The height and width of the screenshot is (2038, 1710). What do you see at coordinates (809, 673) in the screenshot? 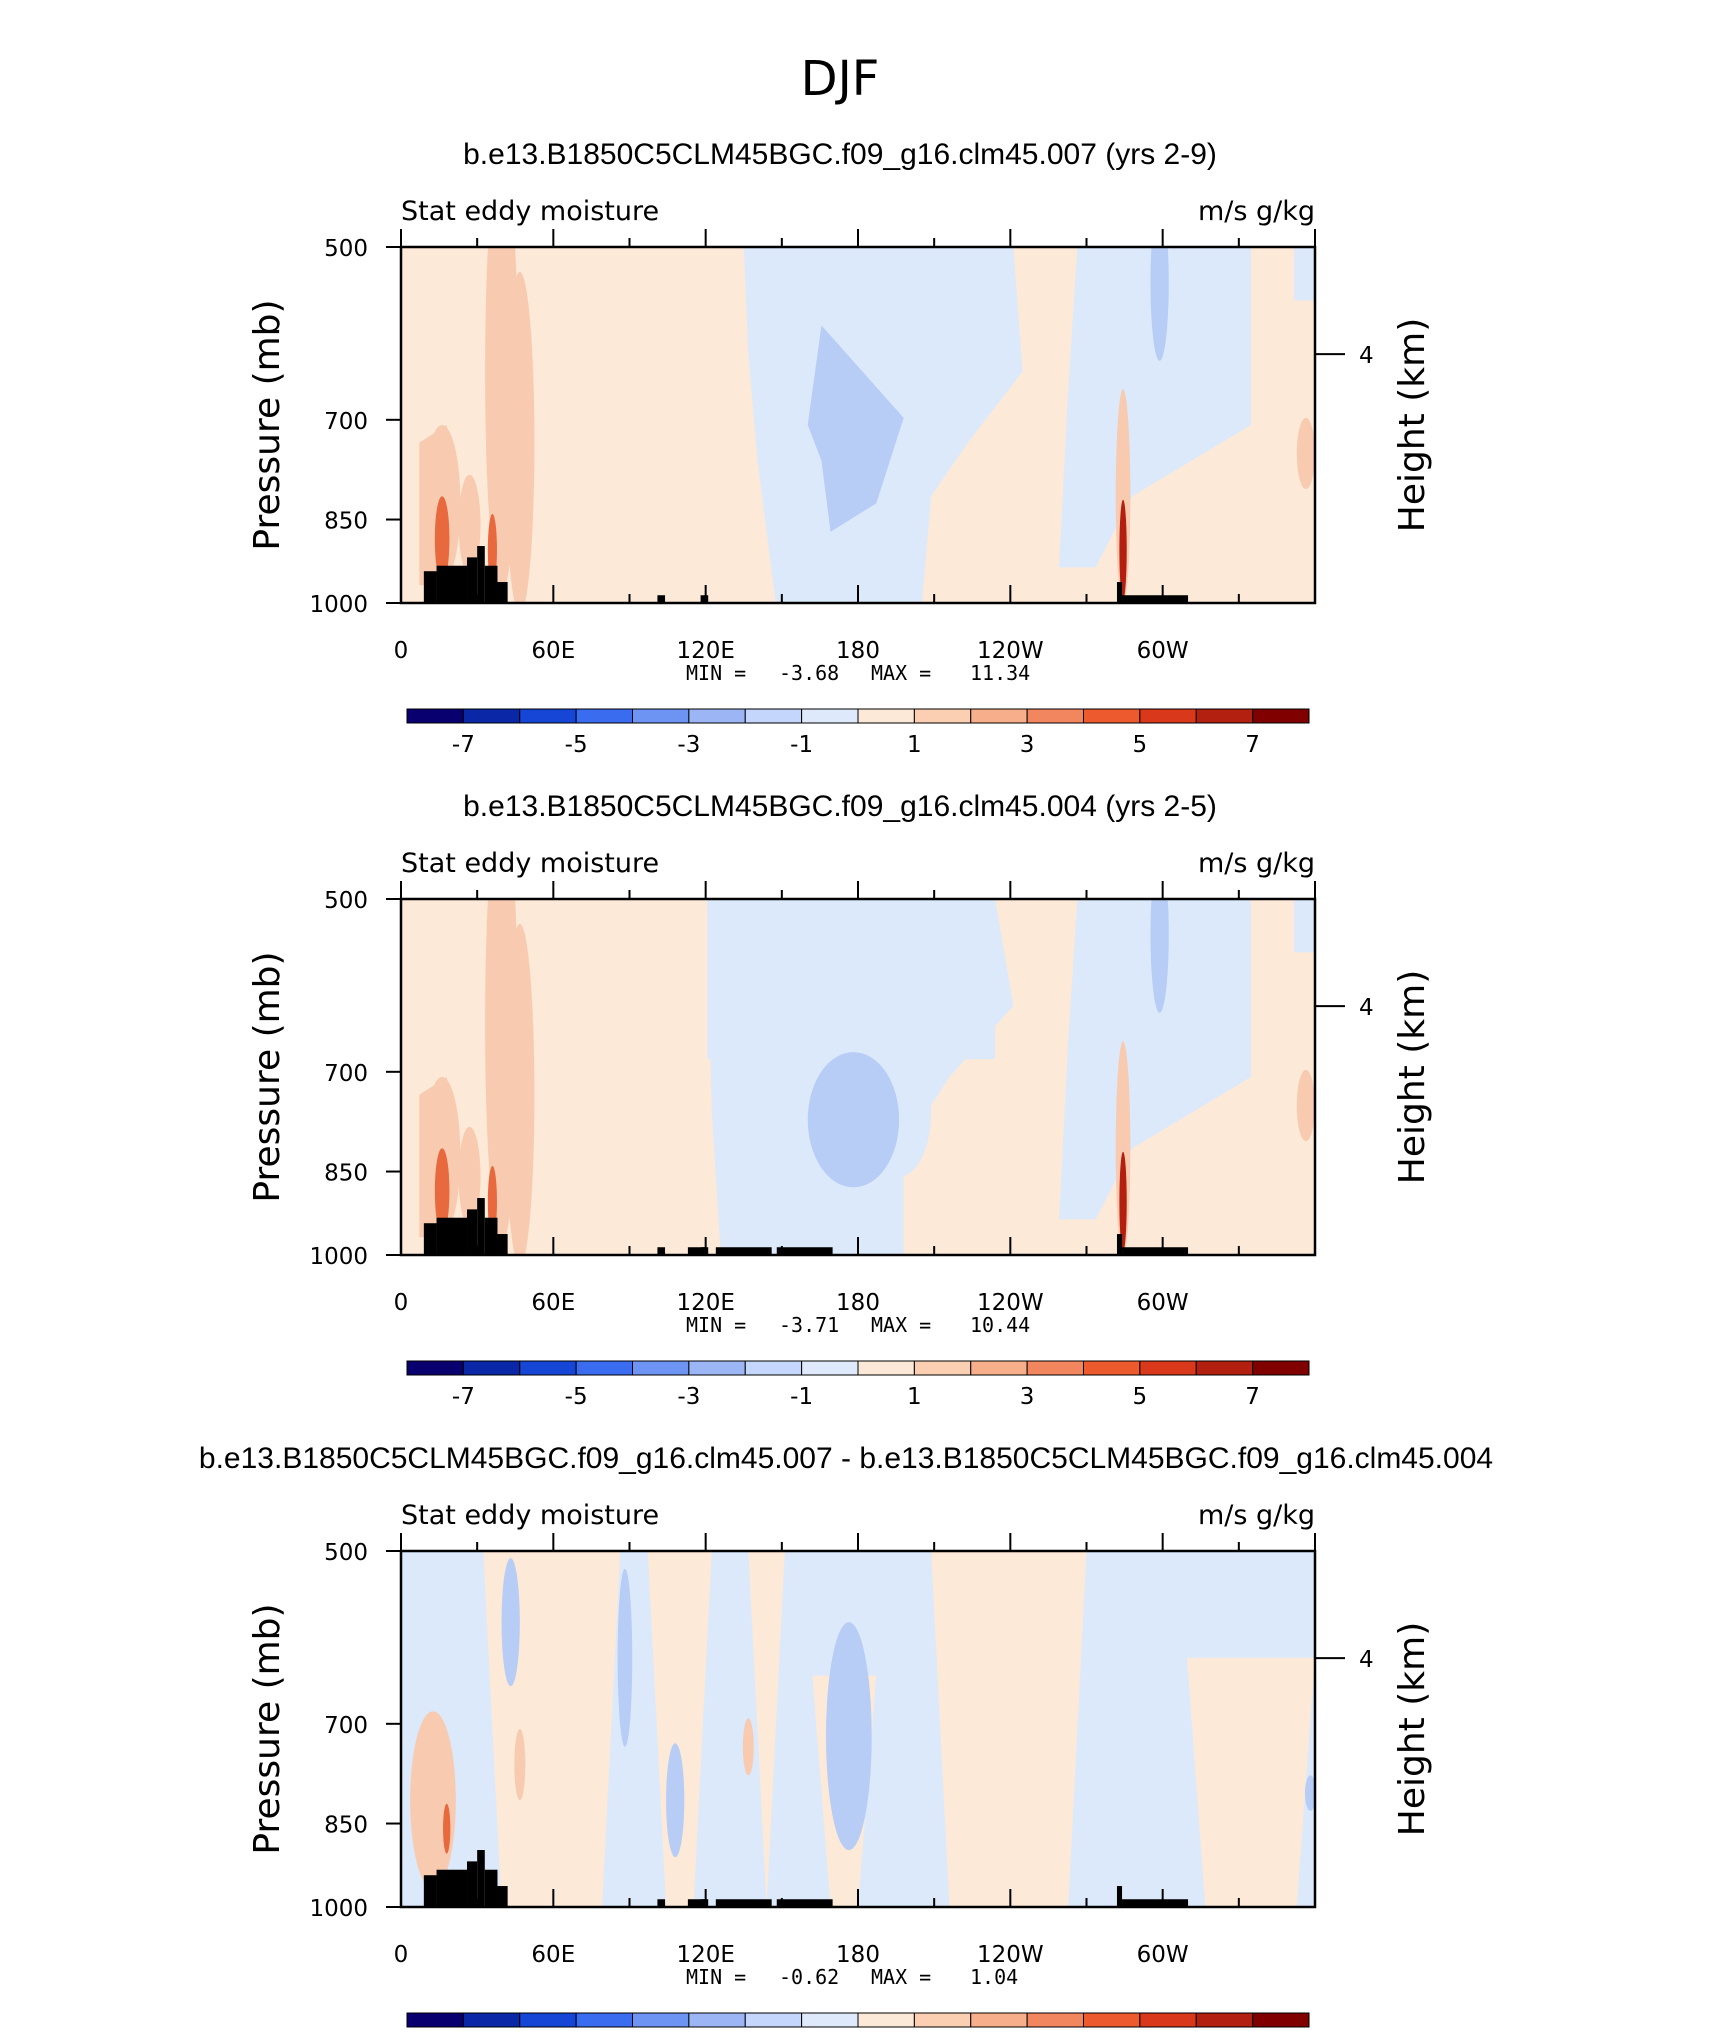
I see `min-value: -3.68` at bounding box center [809, 673].